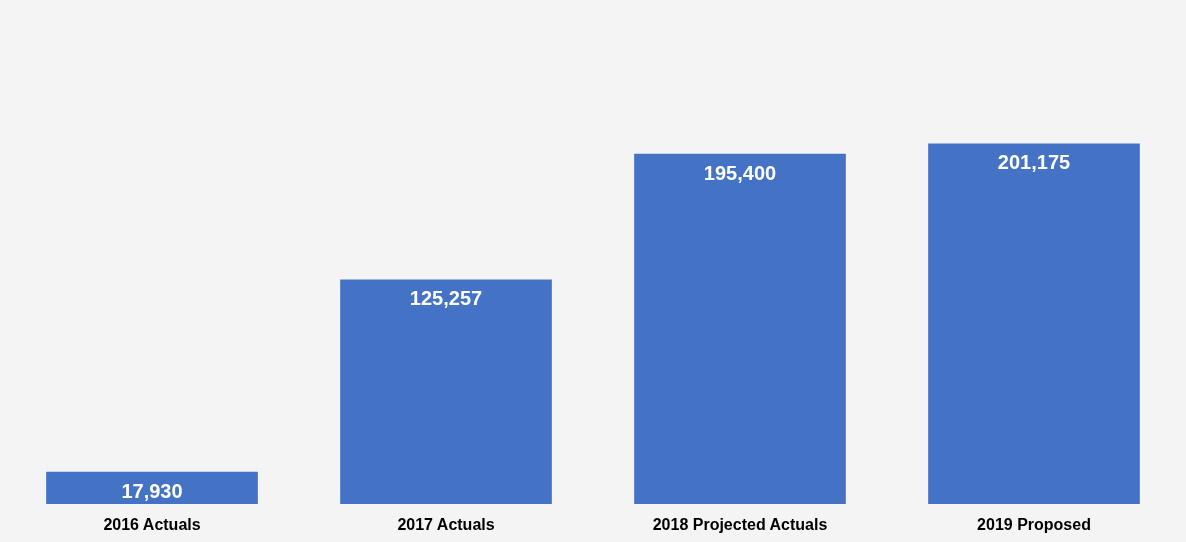 Image resolution: width=1186 pixels, height=542 pixels. What do you see at coordinates (740, 172) in the screenshot?
I see `data-label: 195,400` at bounding box center [740, 172].